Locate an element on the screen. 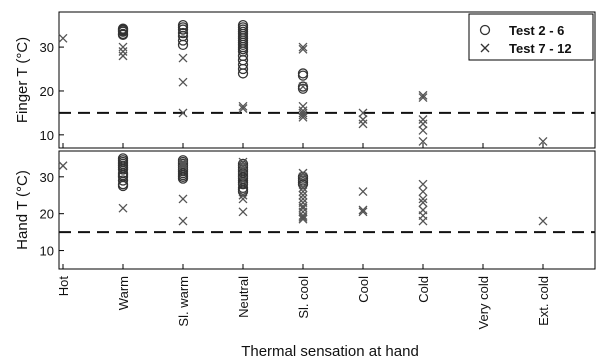 This screenshot has height=363, width=597. x-axis-label: Thermal sensation at hand is located at coordinates (330, 351).